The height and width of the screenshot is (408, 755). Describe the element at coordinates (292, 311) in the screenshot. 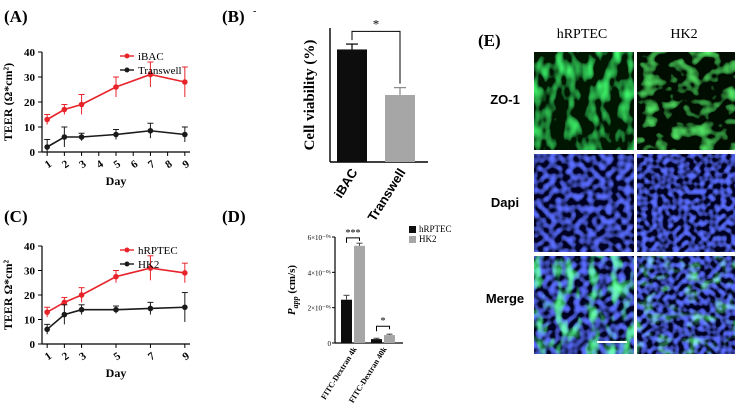

I see `y-axis-label-main: P` at that location.